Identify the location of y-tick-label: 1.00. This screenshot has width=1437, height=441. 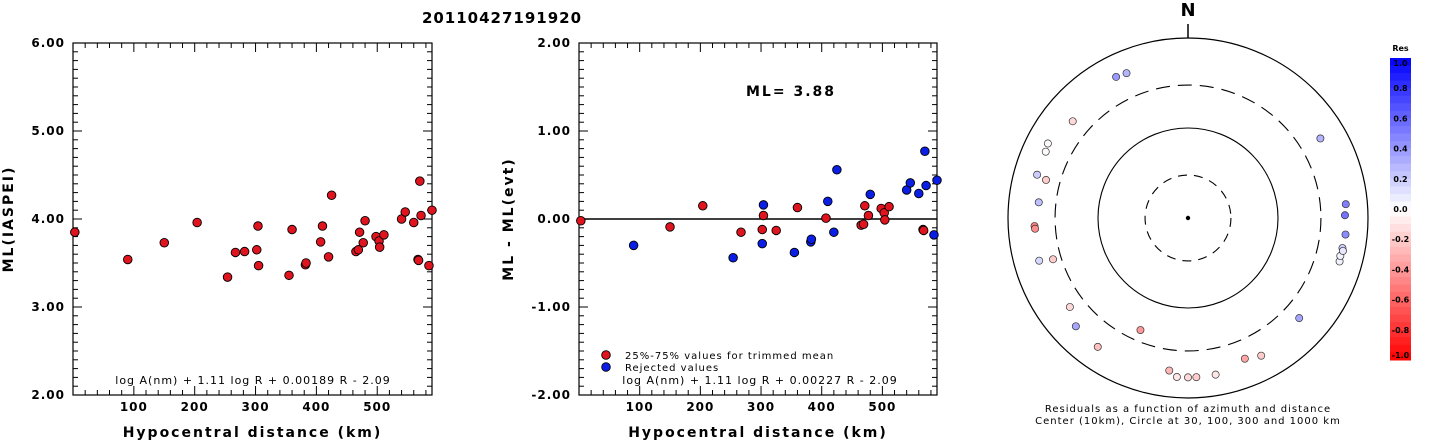
(554, 131).